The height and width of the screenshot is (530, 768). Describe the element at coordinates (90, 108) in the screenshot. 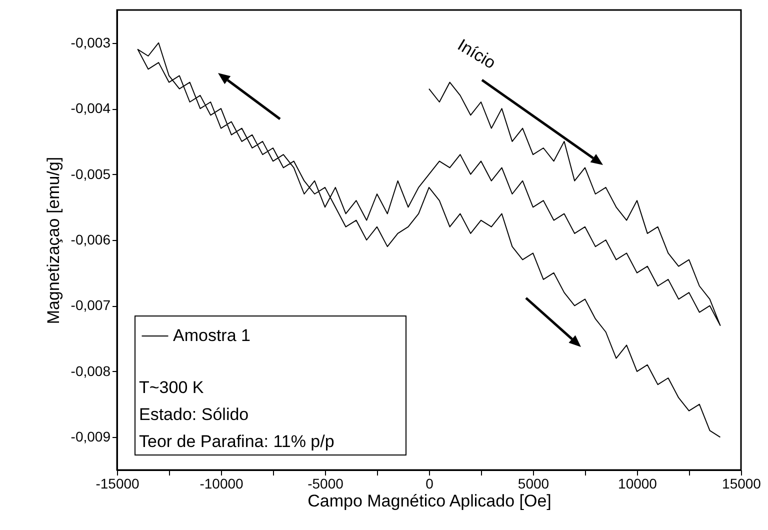

I see `y-tick-label: -0,004` at that location.